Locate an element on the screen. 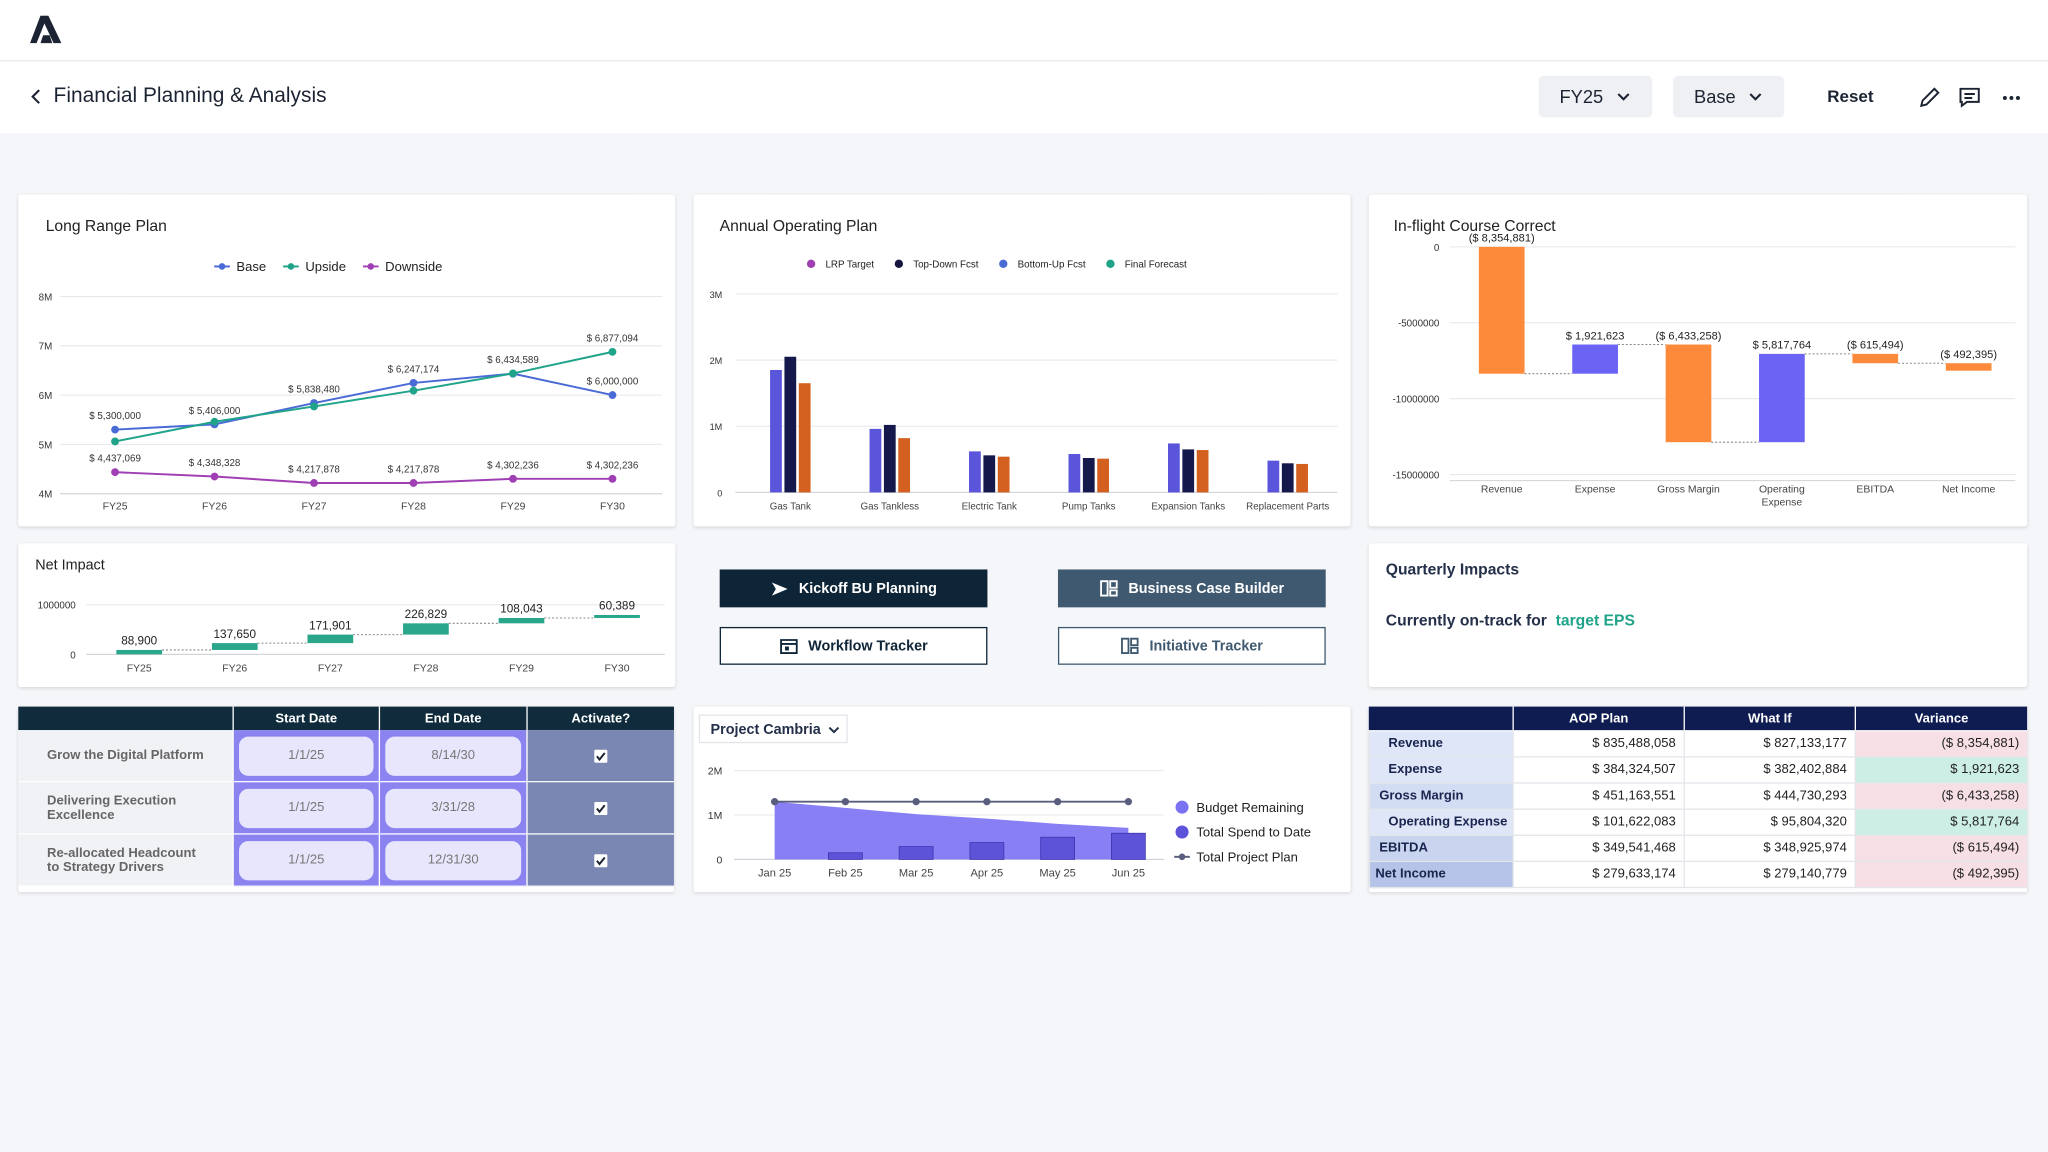 The image size is (2048, 1152). x-tick-label: Jun 25 is located at coordinates (1128, 873).